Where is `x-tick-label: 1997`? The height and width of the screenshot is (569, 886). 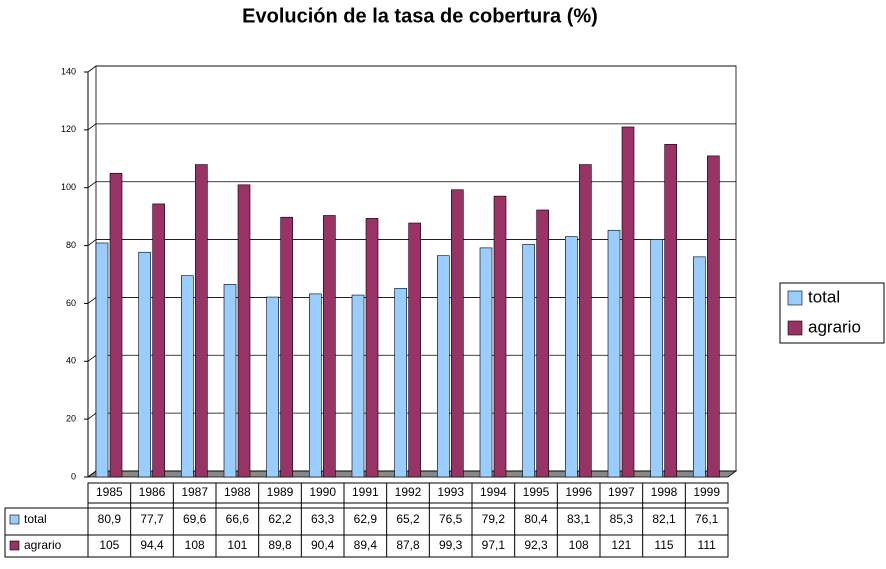 x-tick-label: 1997 is located at coordinates (621, 492).